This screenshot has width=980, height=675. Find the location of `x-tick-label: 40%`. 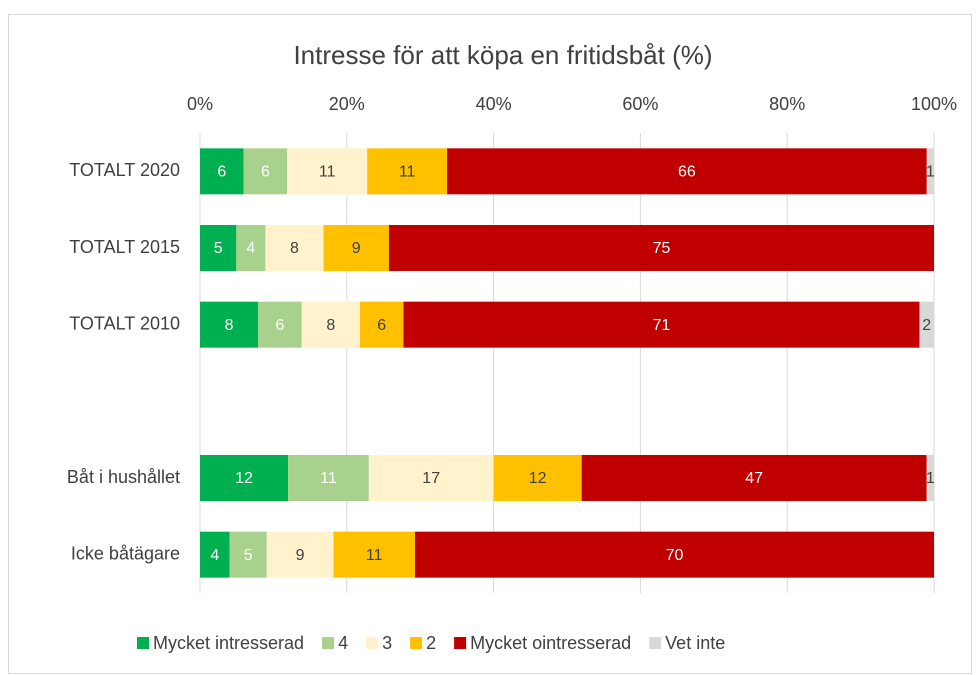

x-tick-label: 40% is located at coordinates (494, 104).